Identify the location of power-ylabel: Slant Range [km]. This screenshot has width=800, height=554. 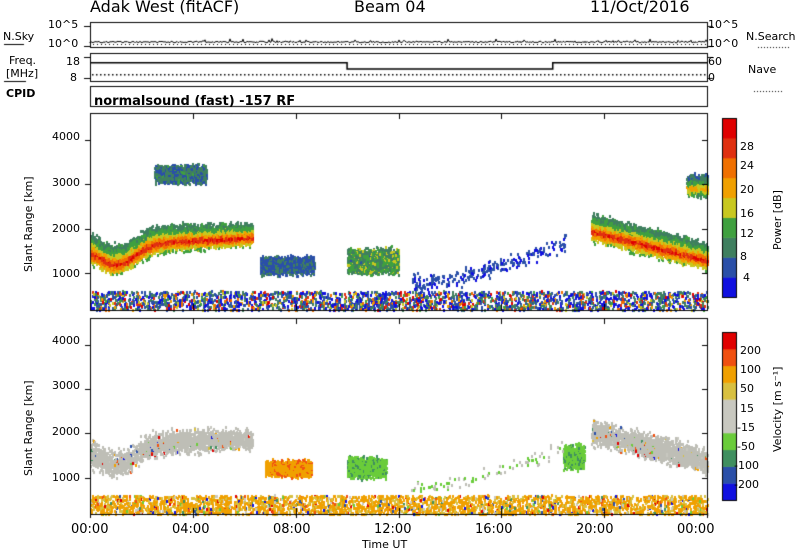
(28, 224).